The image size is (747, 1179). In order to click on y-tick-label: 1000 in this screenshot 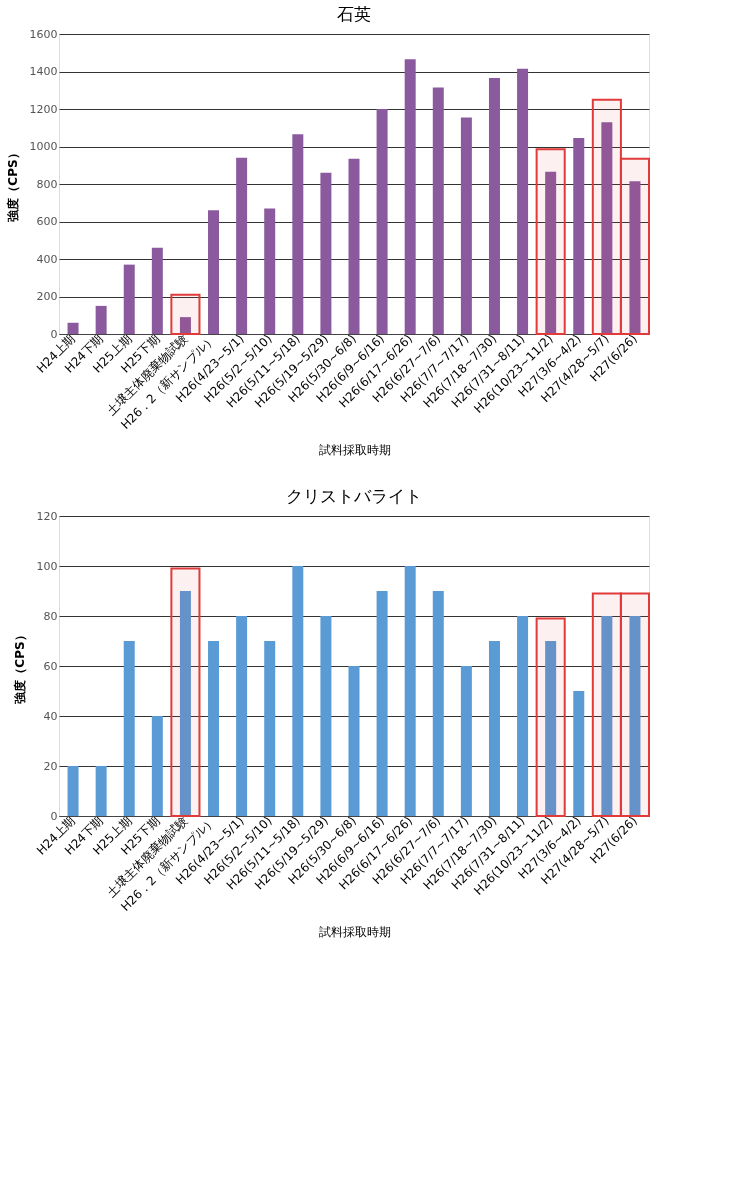, I will do `click(43, 146)`.